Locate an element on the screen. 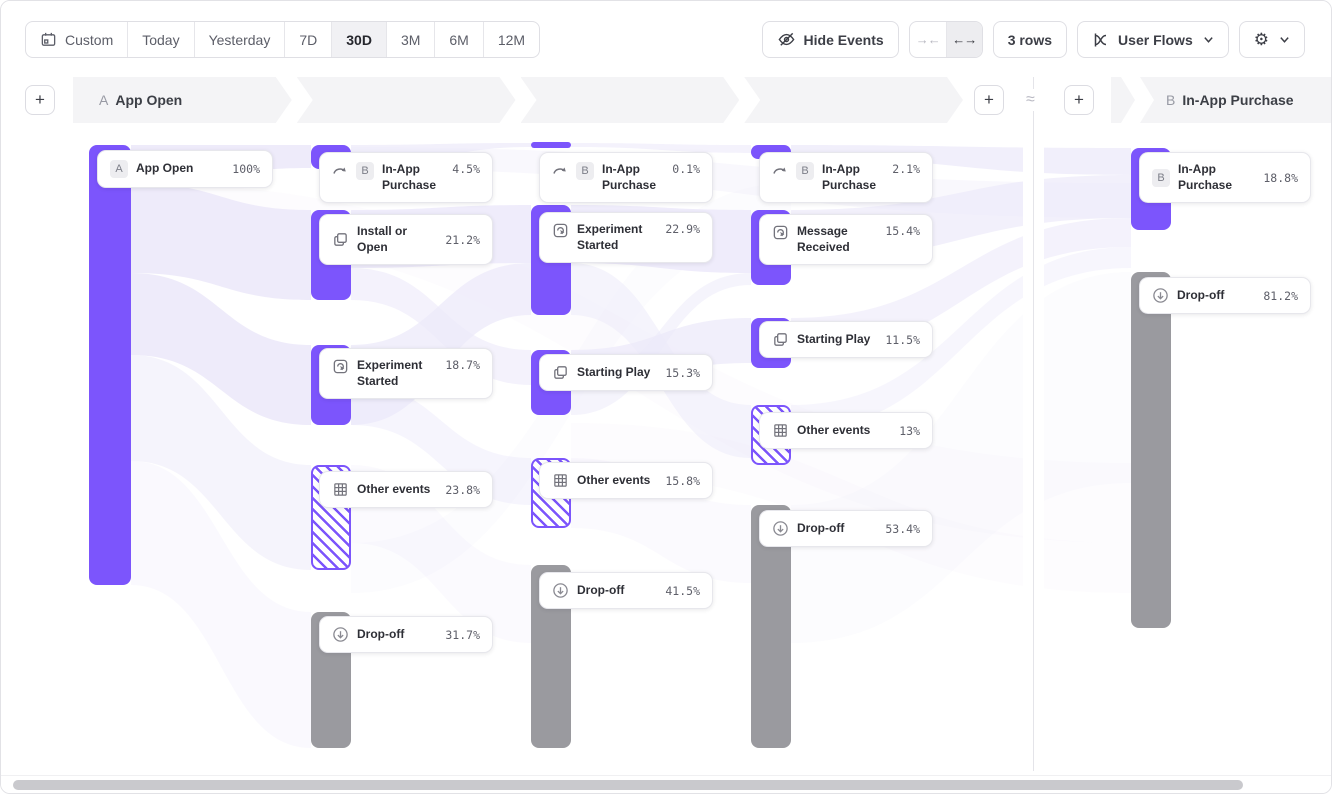 Image resolution: width=1332 pixels, height=794 pixels. bar-in-app-purchase is located at coordinates (551, 145).